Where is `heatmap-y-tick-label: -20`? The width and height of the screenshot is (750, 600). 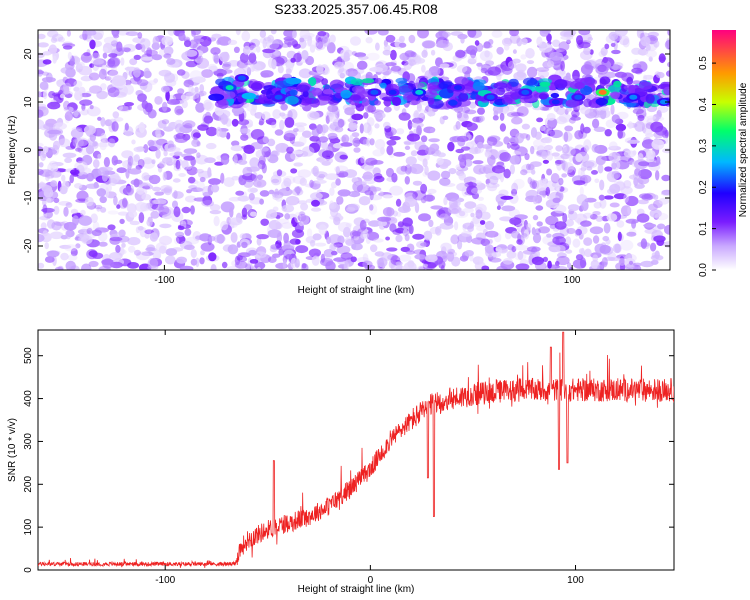
heatmap-y-tick-label: -20 is located at coordinates (28, 245).